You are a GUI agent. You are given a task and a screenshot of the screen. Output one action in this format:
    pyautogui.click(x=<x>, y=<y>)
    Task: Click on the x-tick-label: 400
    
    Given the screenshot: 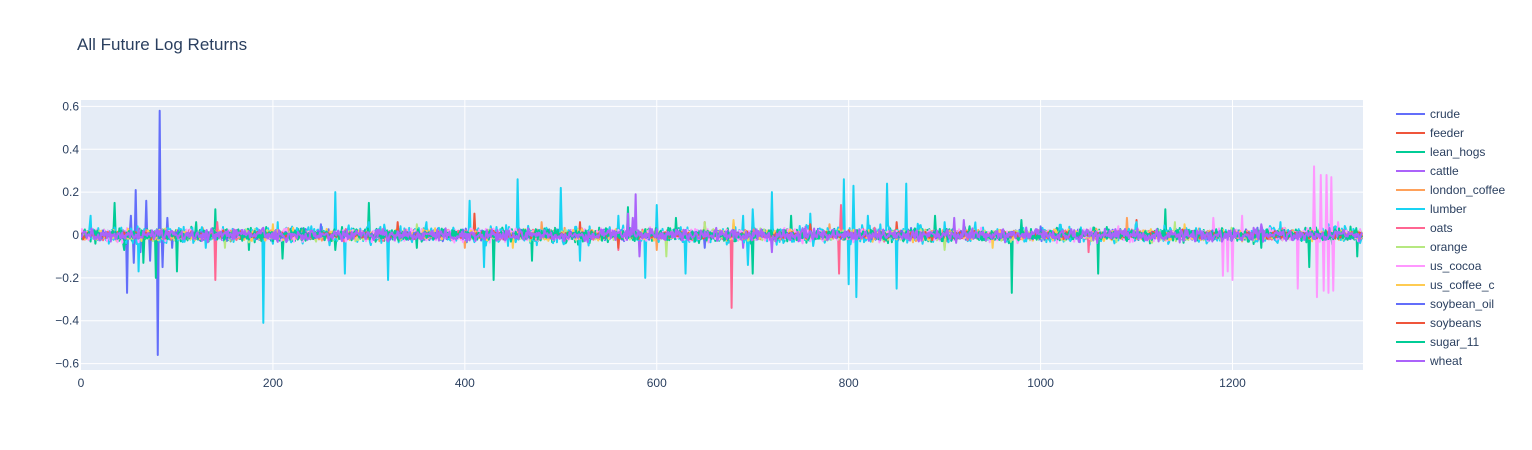 What is the action you would take?
    pyautogui.click(x=465, y=383)
    